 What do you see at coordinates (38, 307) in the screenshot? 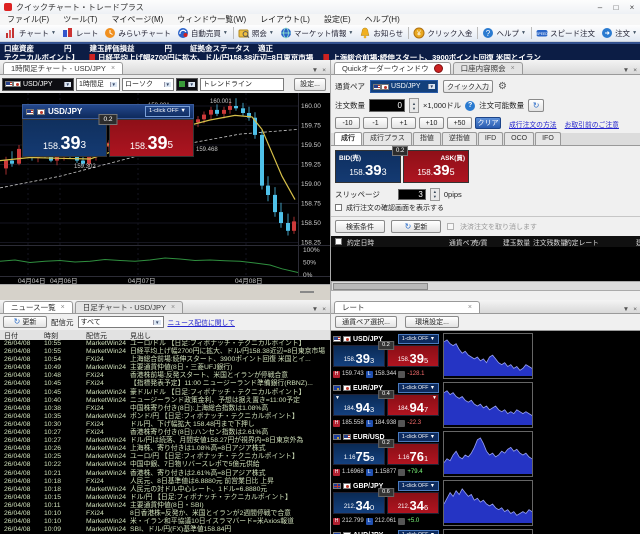
I see `tab-news-list: ニュース一覧 ×` at bounding box center [38, 307].